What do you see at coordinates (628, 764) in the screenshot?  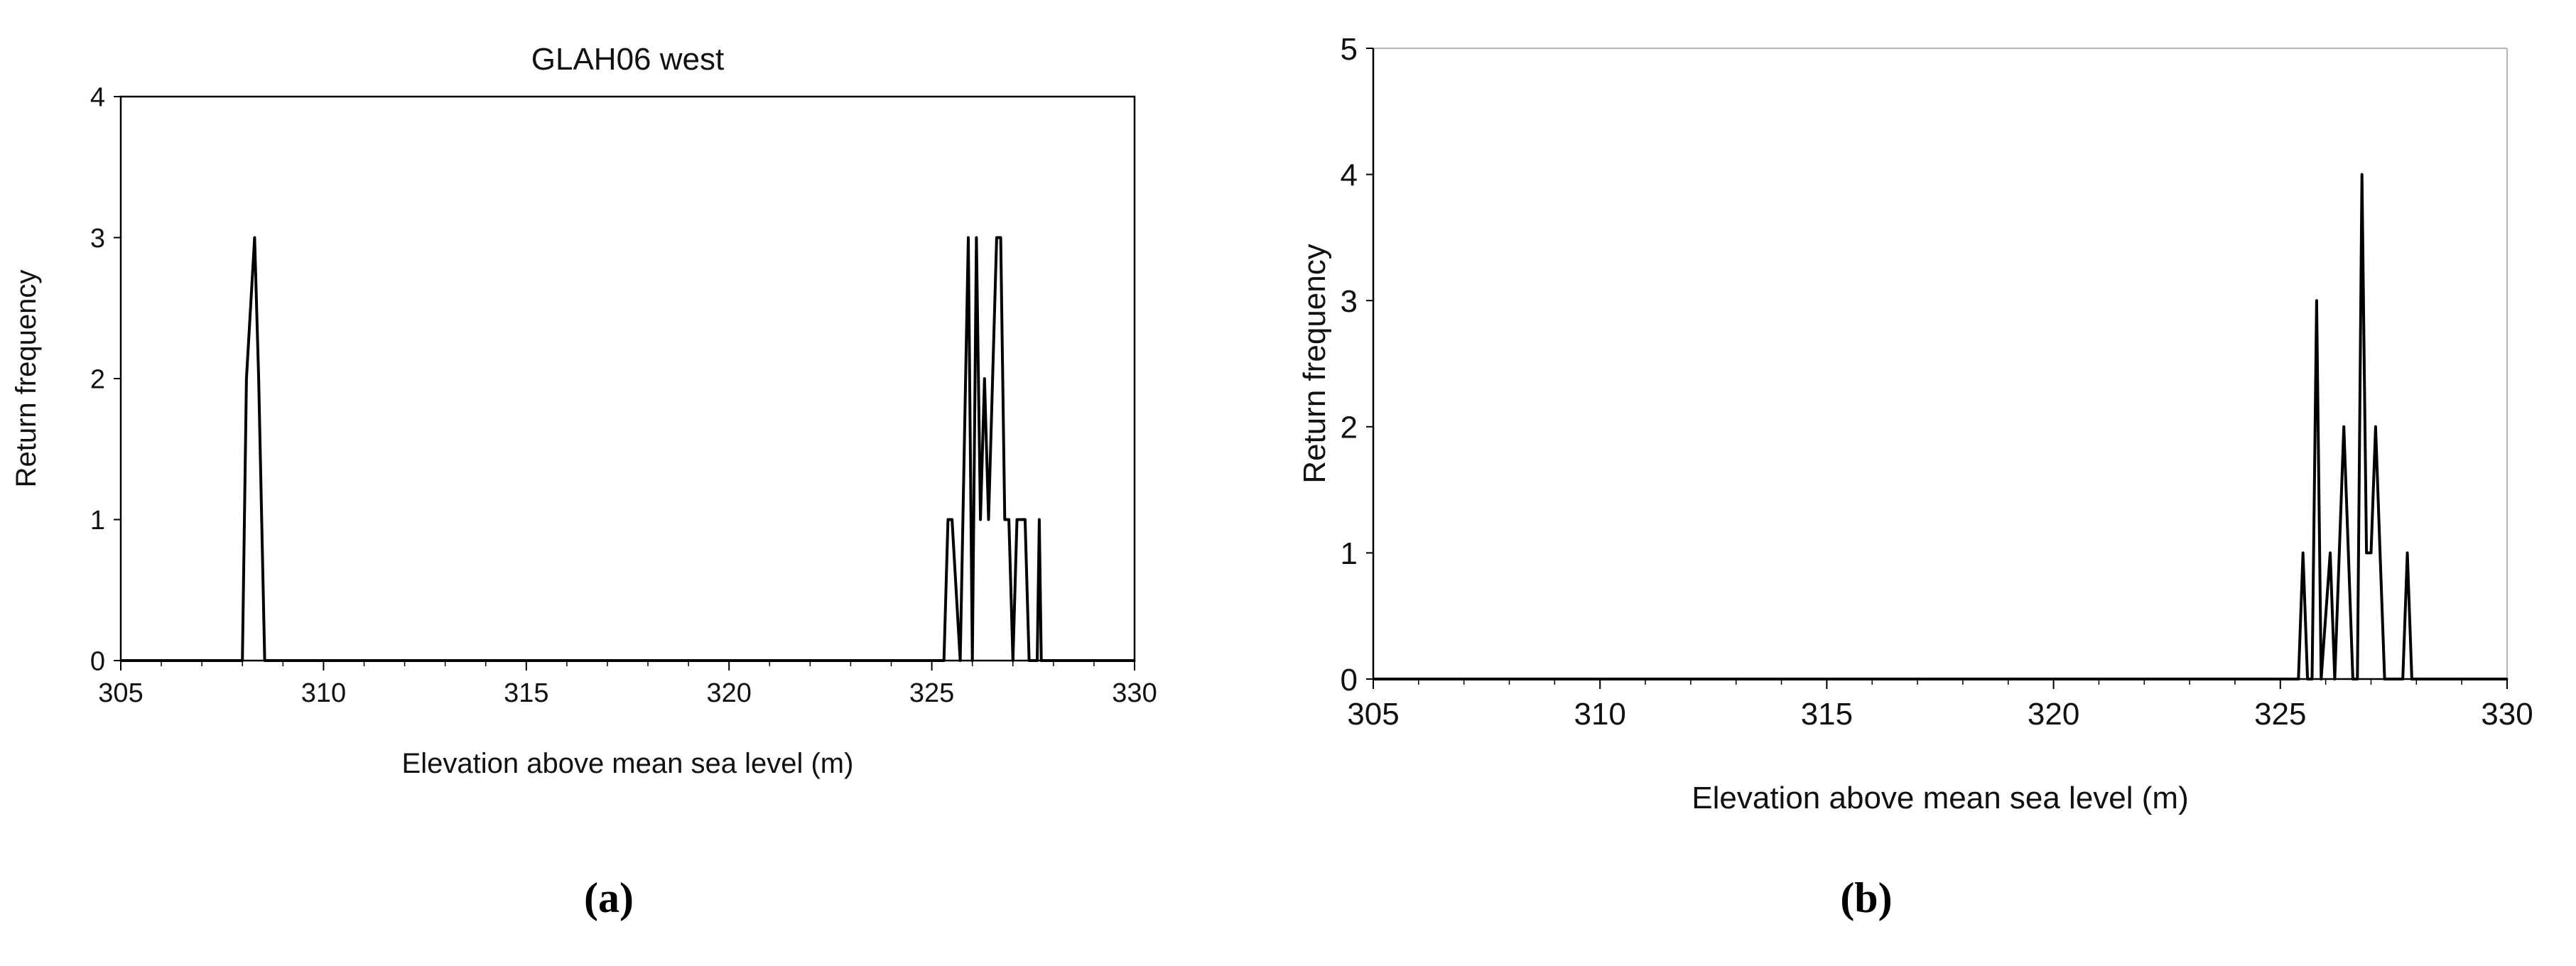 I see `chart-a-x-axis-title: Elevation above mean sea level (m)` at bounding box center [628, 764].